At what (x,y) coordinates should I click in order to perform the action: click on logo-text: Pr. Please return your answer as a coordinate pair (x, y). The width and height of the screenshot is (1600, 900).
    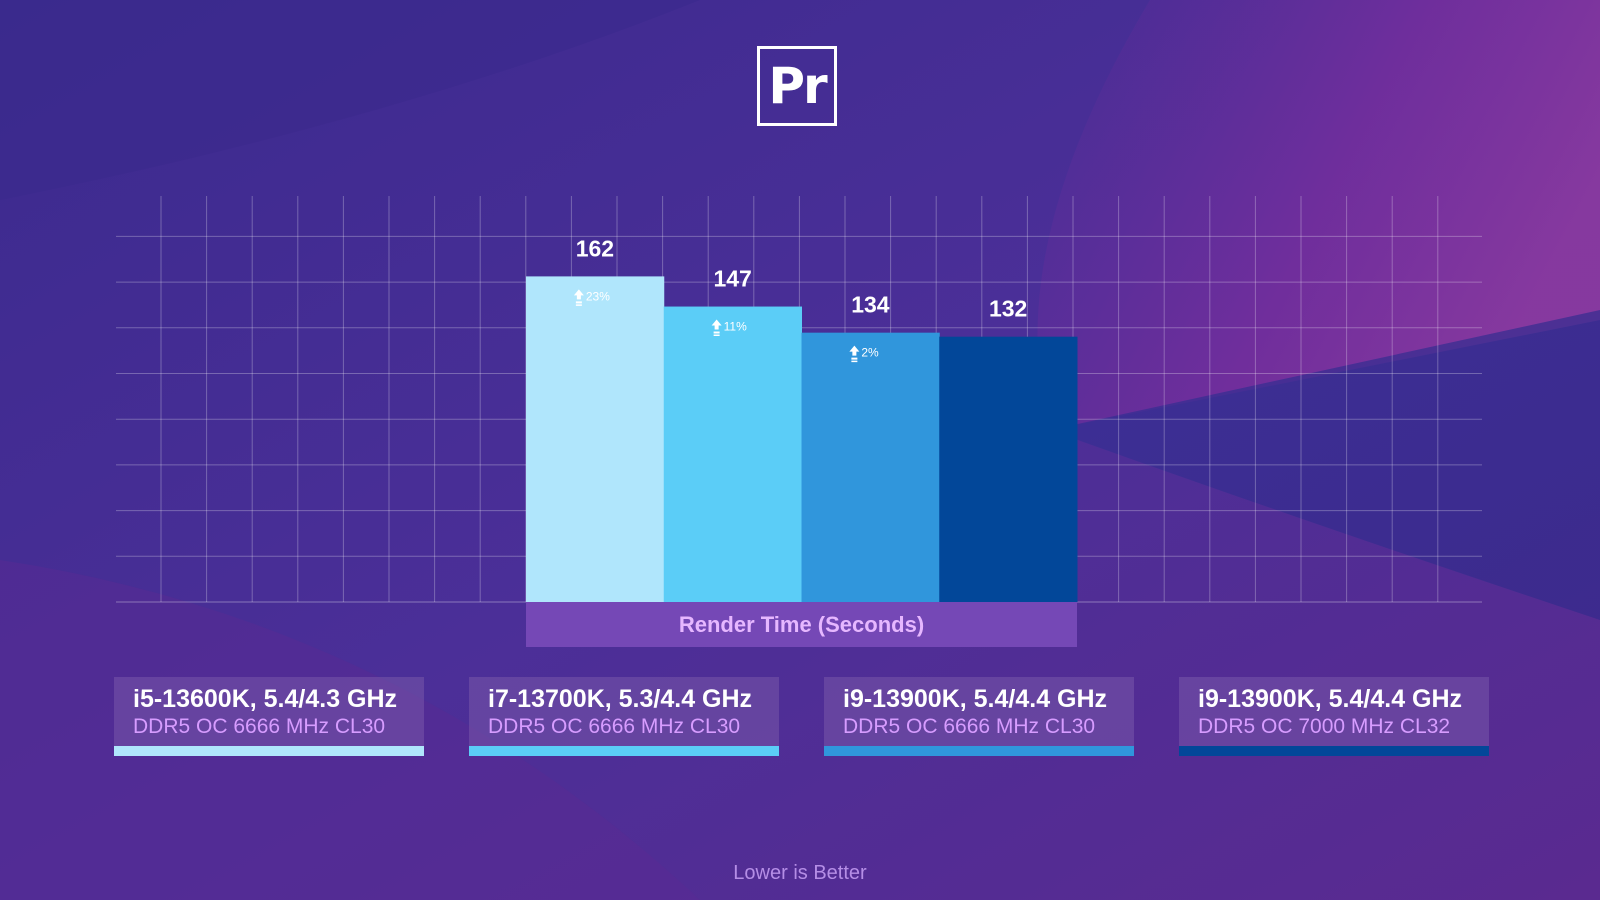
    Looking at the image, I should click on (797, 86).